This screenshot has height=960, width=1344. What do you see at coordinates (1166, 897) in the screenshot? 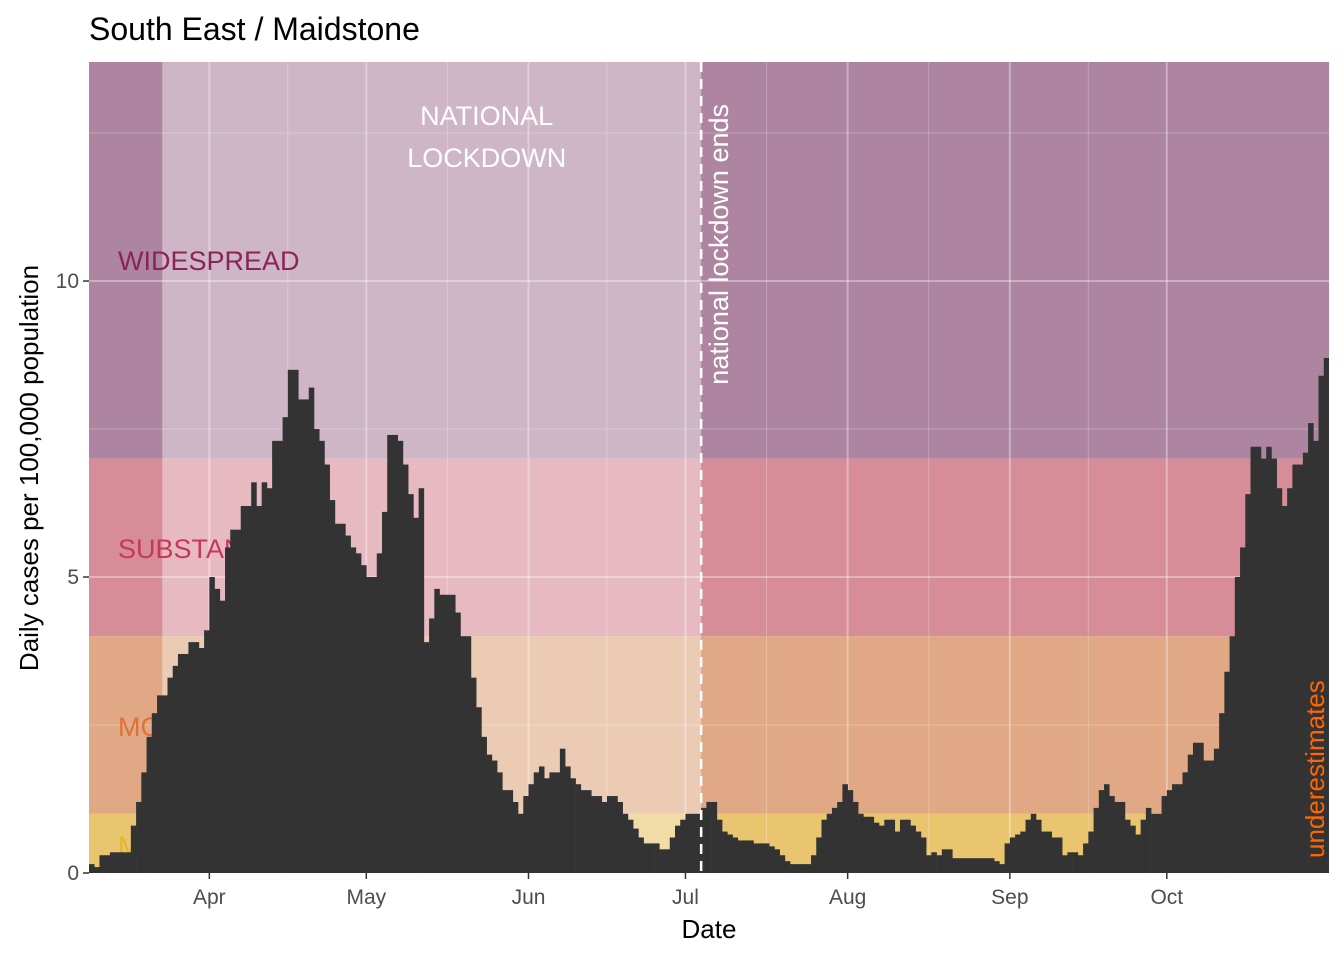
I see `x-tick-label: Oct` at bounding box center [1166, 897].